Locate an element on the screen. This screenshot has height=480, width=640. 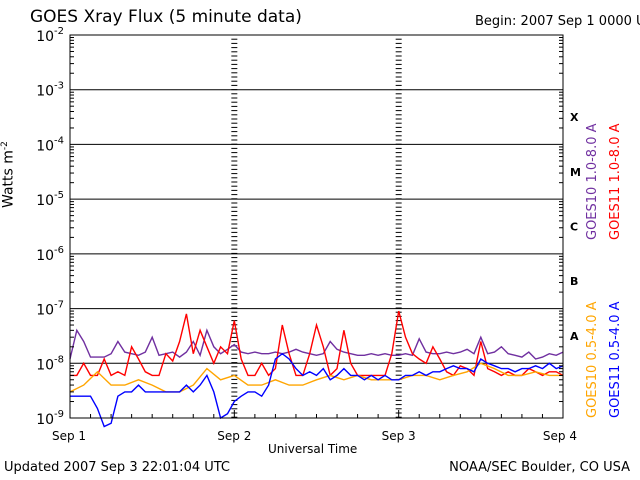
begin-value: 2007 Sep 1 0000 UTC is located at coordinates (580, 21).